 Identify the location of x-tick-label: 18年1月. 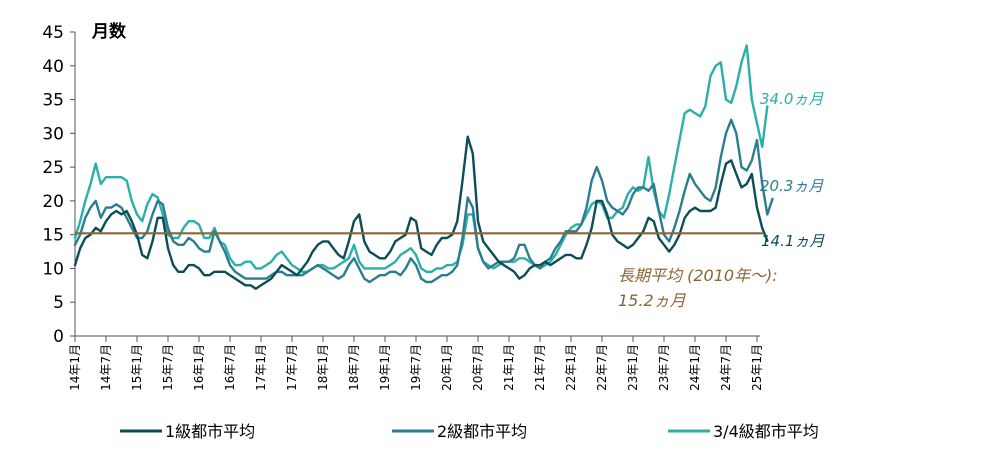
(323, 367).